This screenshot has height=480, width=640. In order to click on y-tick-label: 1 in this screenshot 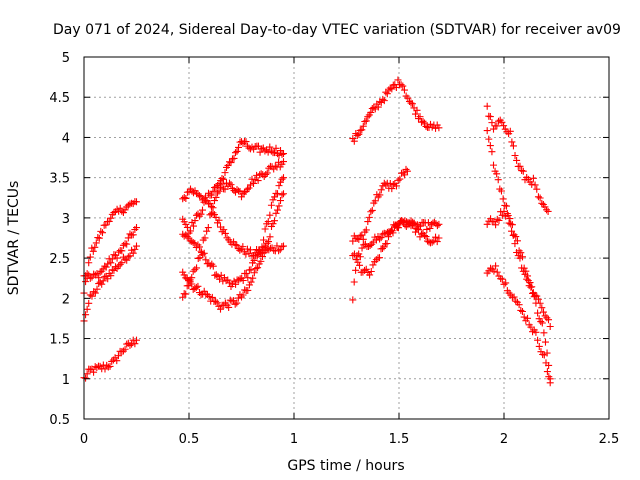, I will do `click(66, 380)`.